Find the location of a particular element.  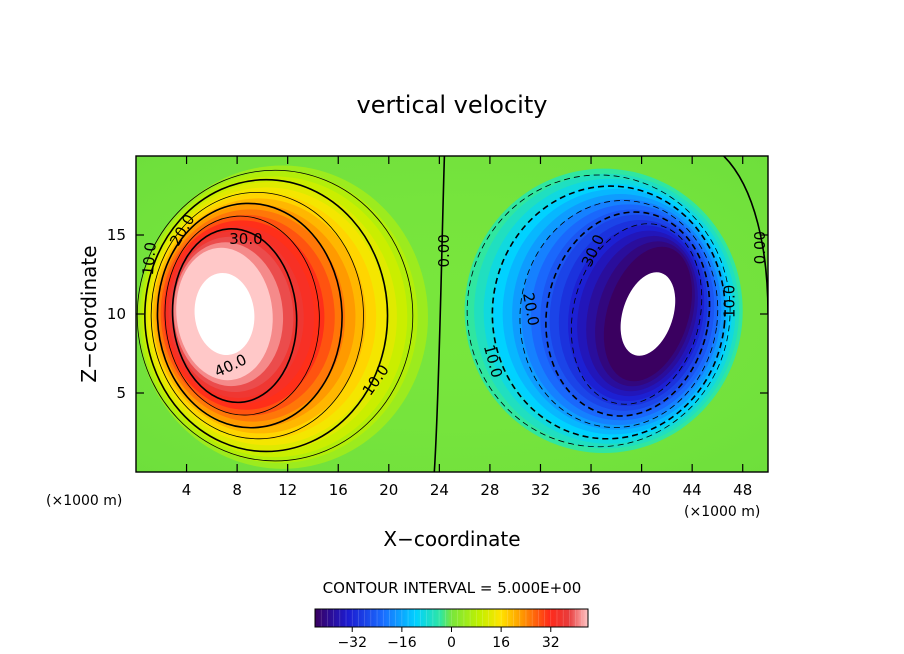

contour-label-9: 10.0 is located at coordinates (730, 301).